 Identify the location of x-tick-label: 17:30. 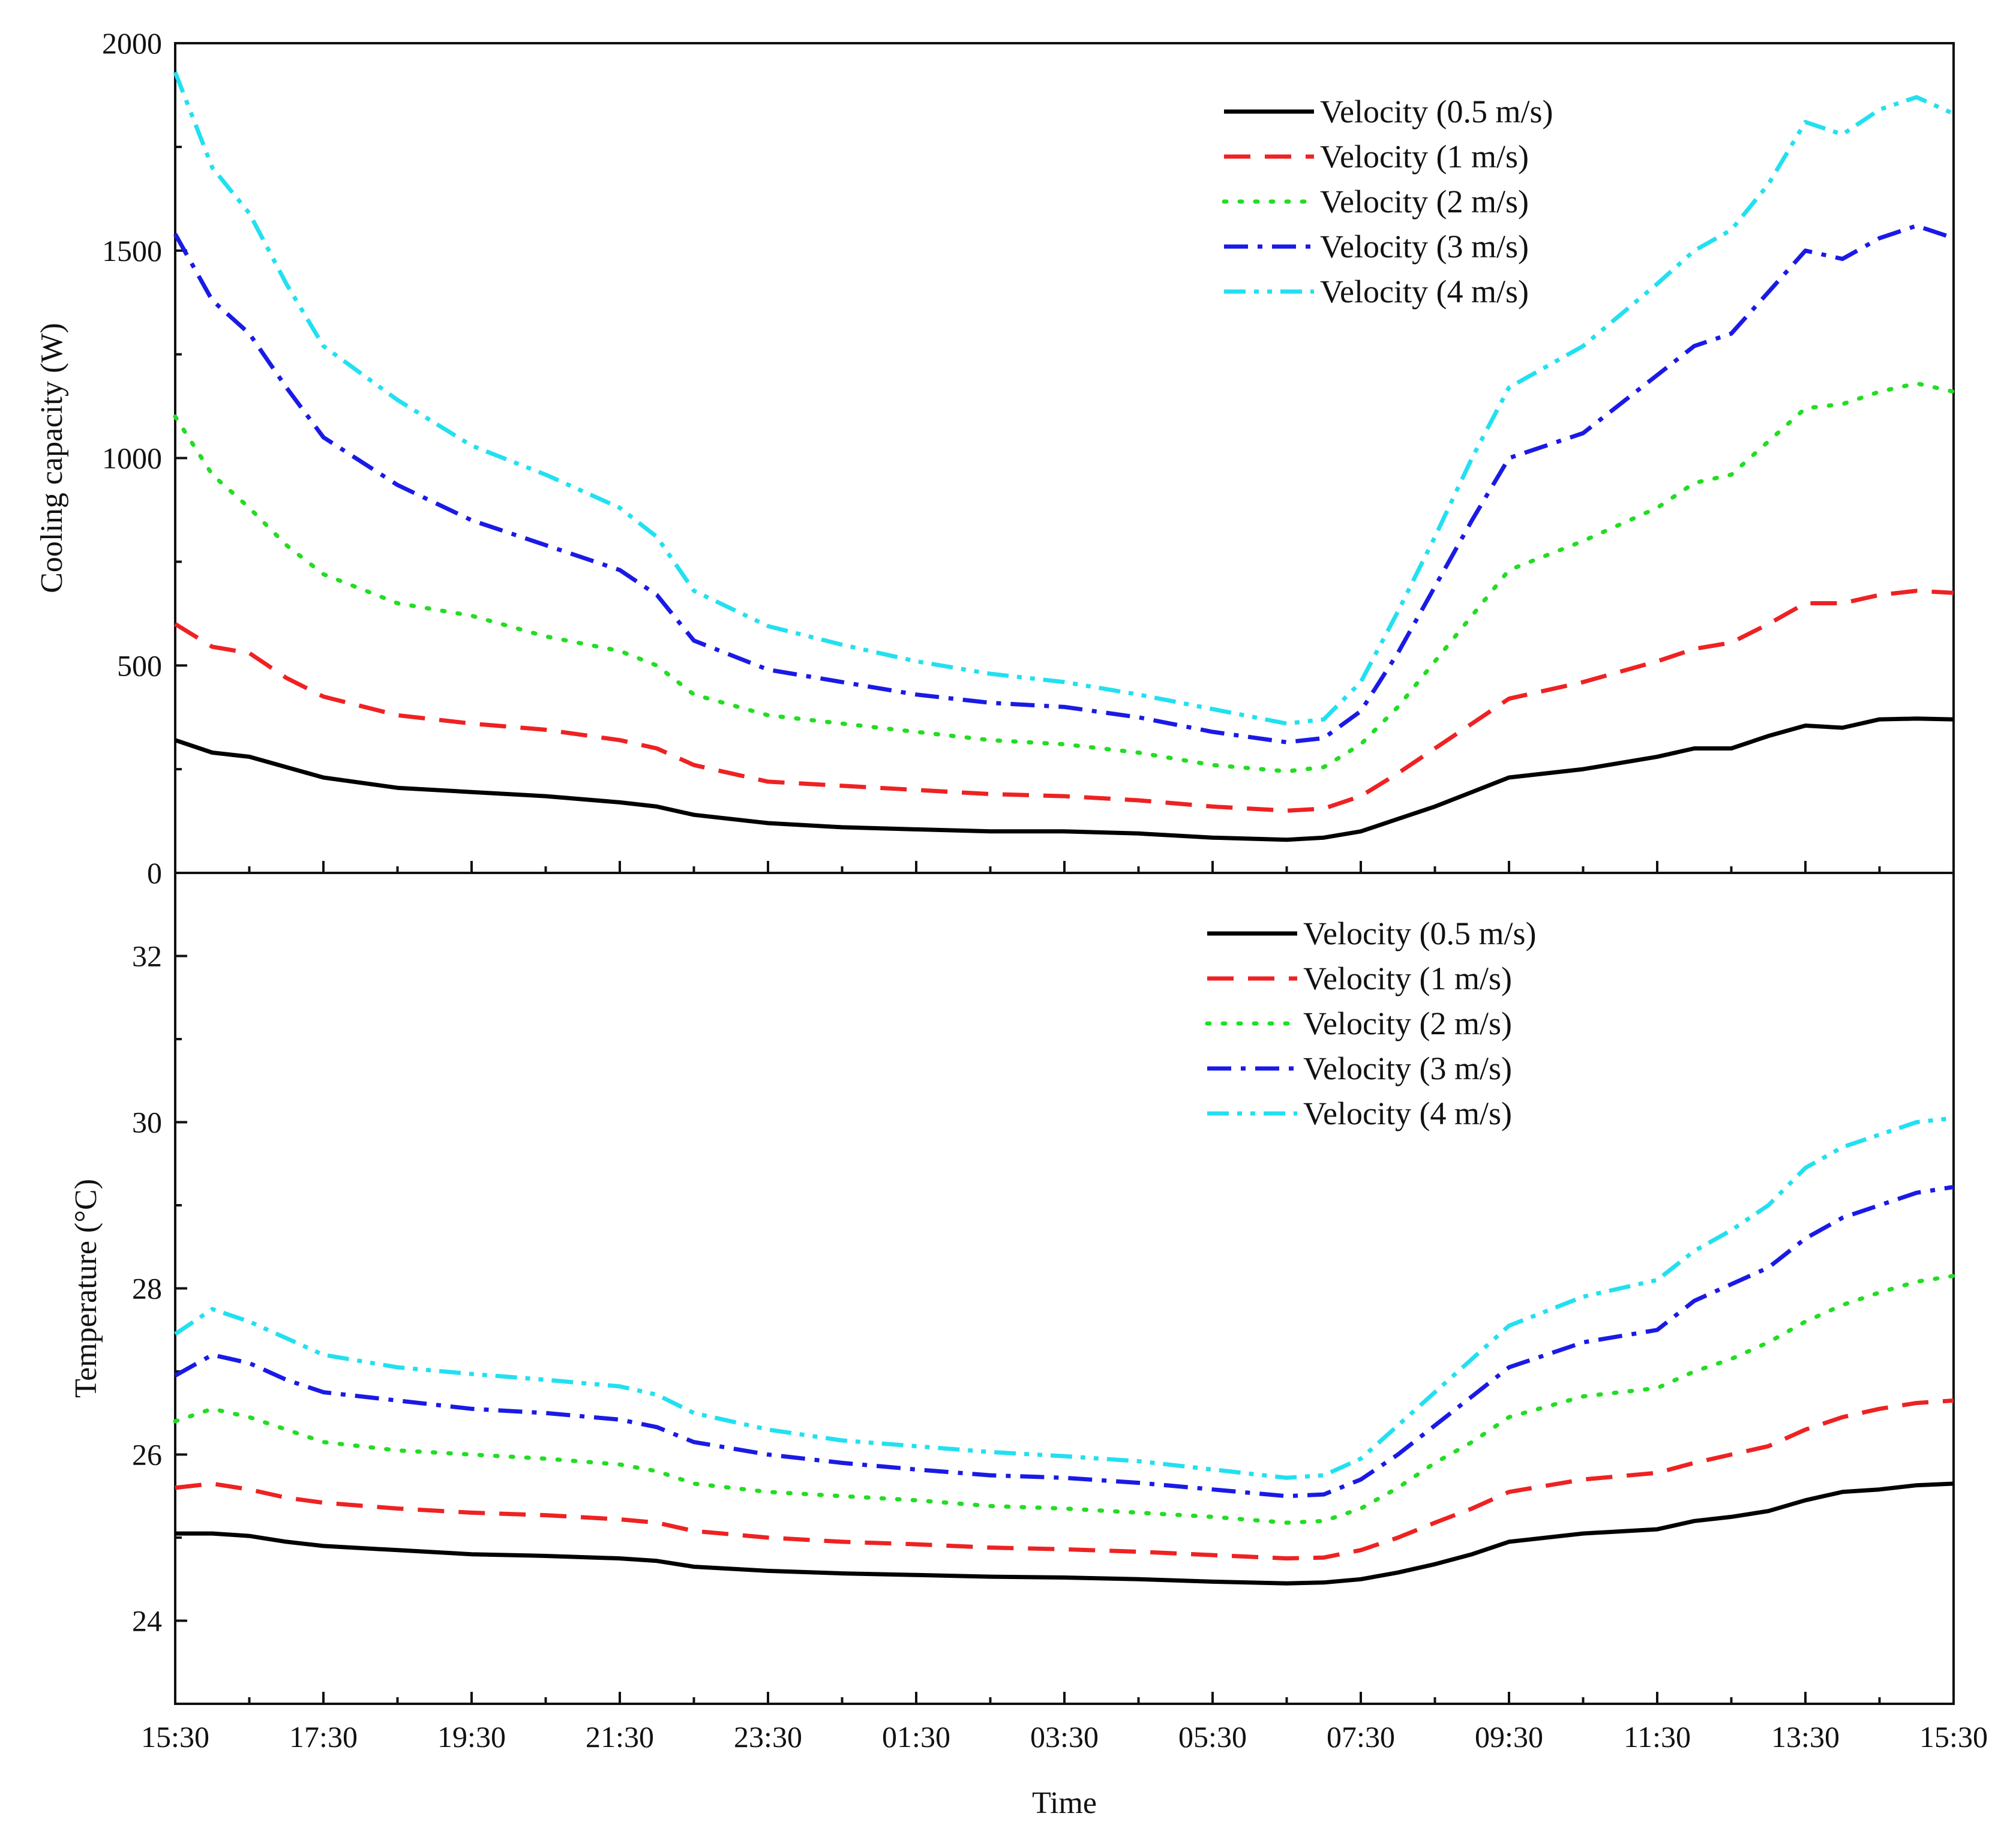
(324, 1737).